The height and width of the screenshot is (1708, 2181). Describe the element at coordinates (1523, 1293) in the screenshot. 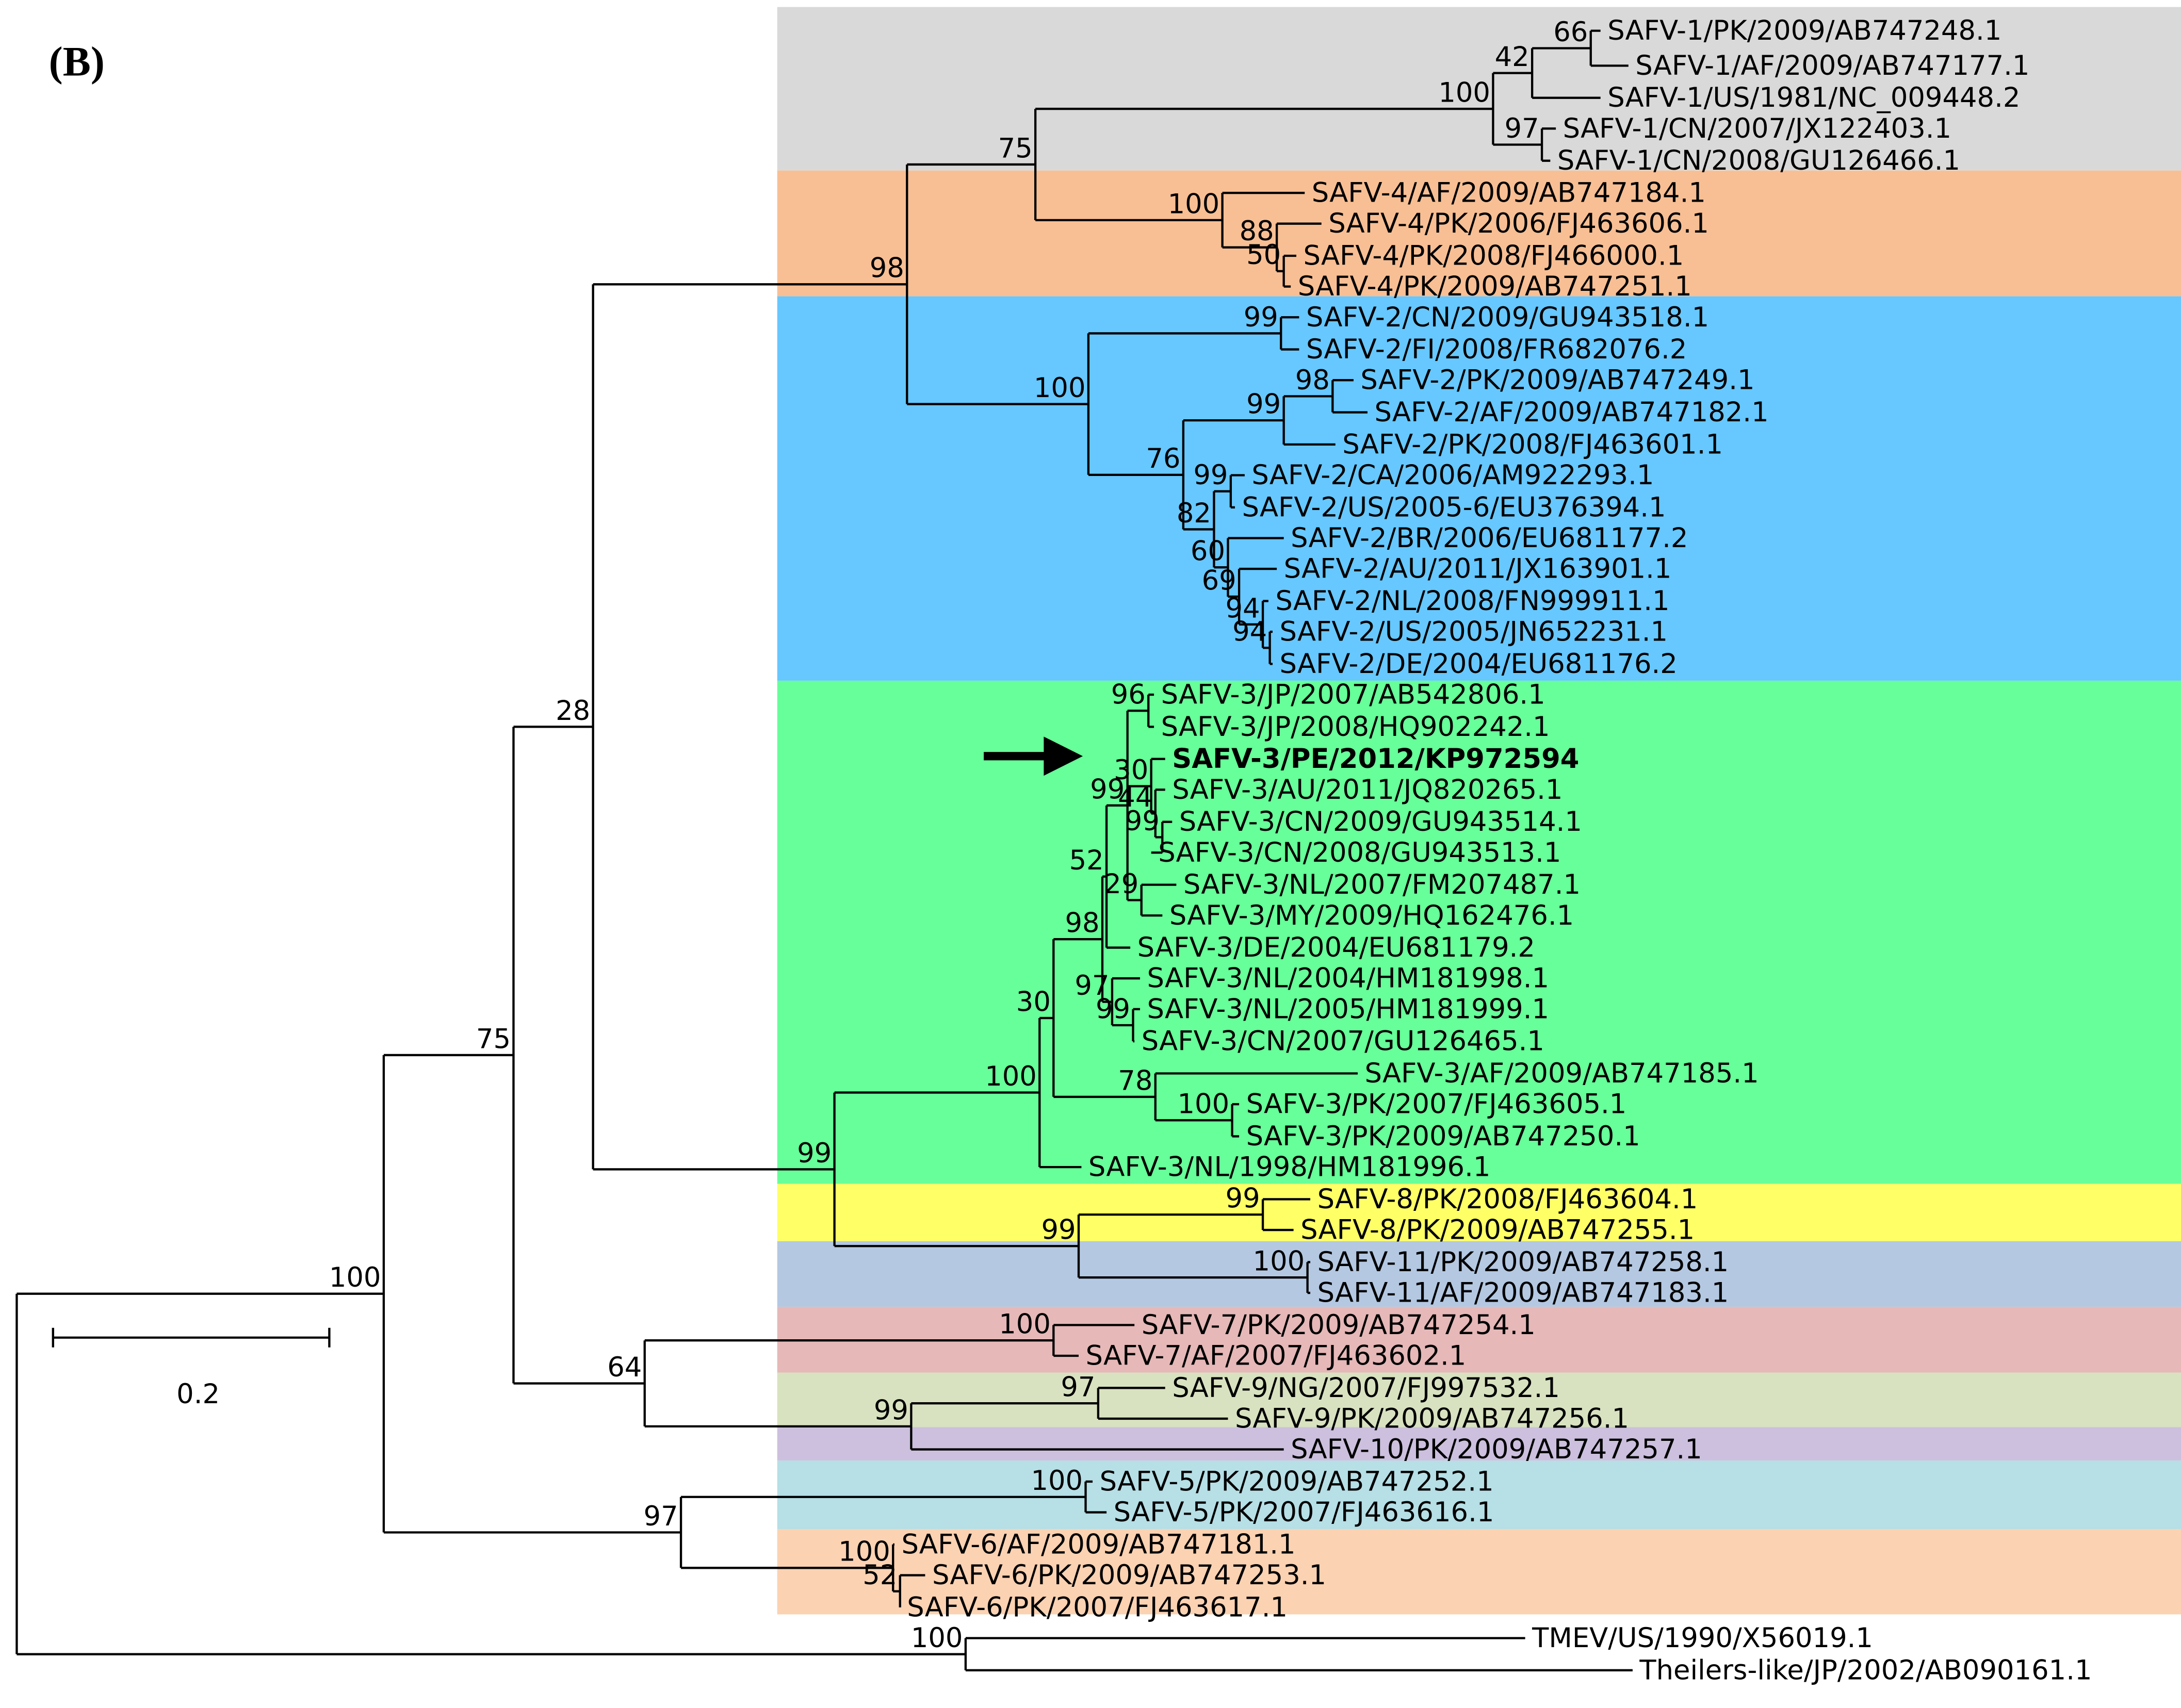

I see `leaf-label: SAFV-11/AF/2009/AB747183.1` at that location.